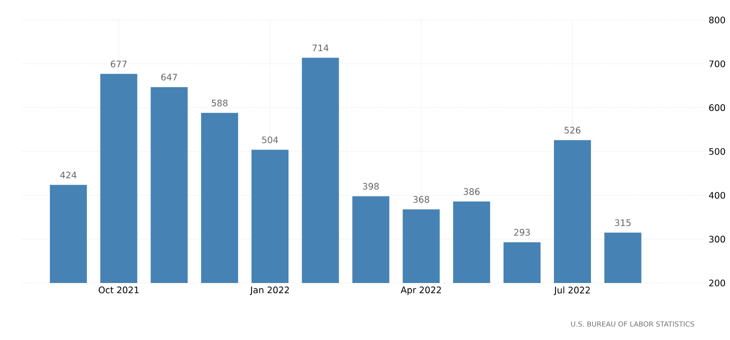  Describe the element at coordinates (270, 140) in the screenshot. I see `data-label: 504` at that location.